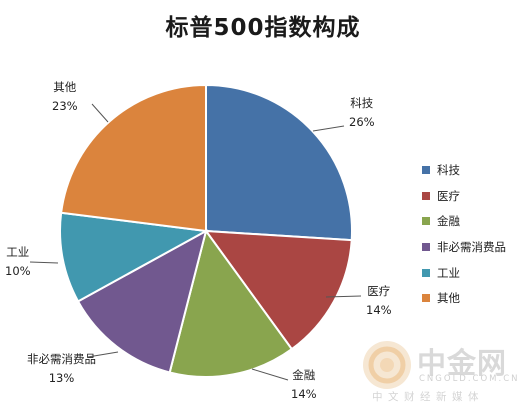  What do you see at coordinates (464, 170) in the screenshot?
I see `legend-item-tech: 科技` at bounding box center [464, 170].